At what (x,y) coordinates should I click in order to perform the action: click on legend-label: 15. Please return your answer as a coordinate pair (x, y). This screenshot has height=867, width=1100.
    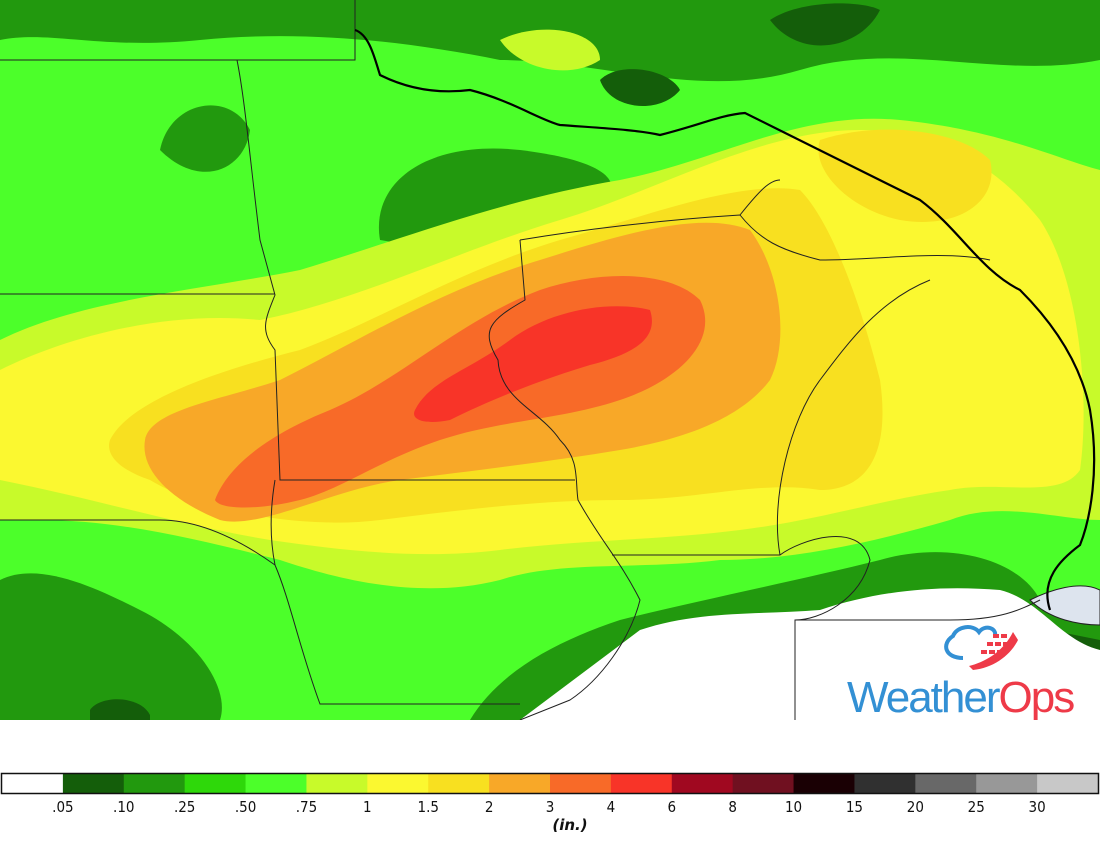
    Looking at the image, I should click on (854, 807).